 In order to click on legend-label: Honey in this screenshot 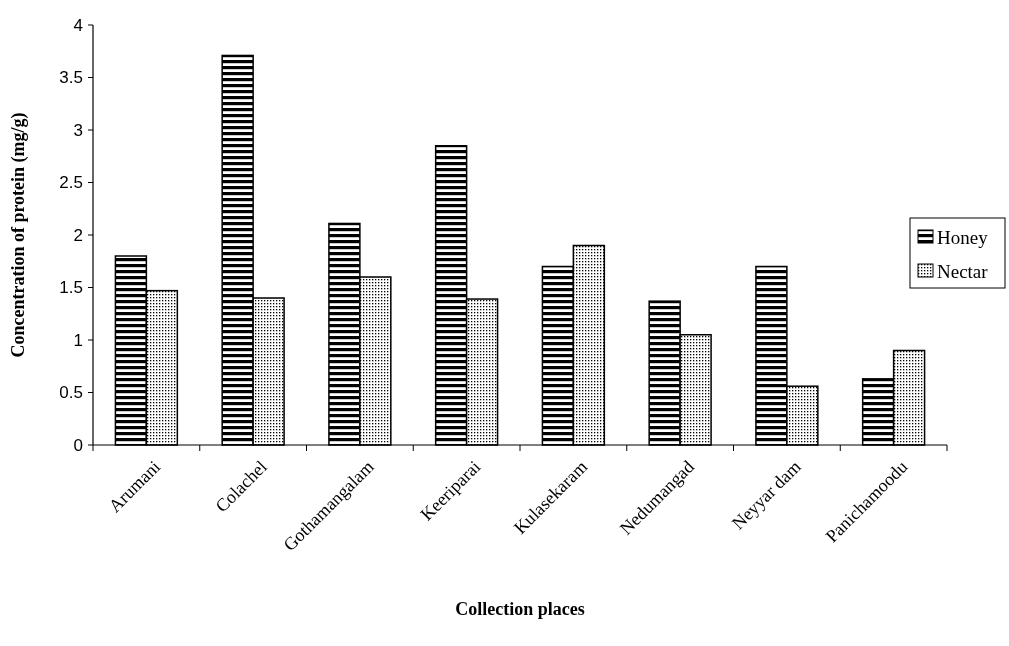, I will do `click(963, 237)`.